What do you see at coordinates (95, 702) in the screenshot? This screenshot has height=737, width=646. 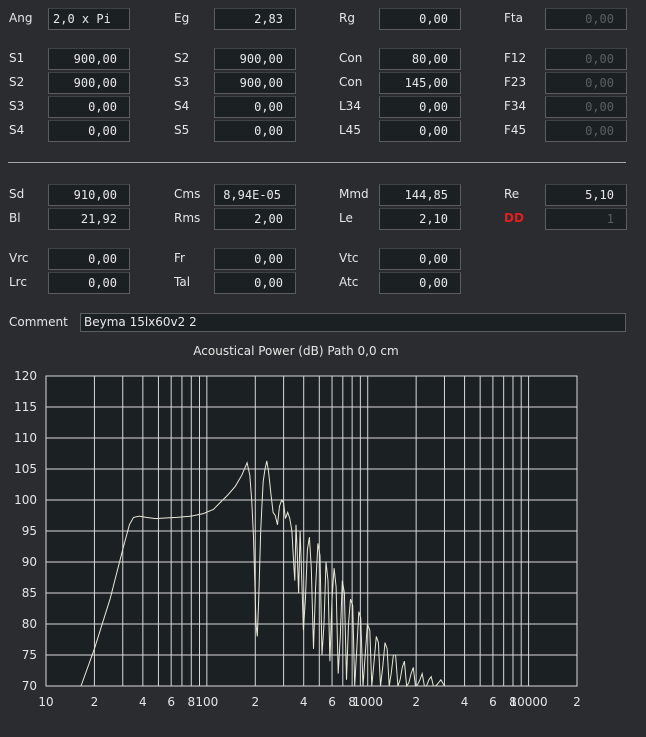 I see `x-tick-label-1: 2` at bounding box center [95, 702].